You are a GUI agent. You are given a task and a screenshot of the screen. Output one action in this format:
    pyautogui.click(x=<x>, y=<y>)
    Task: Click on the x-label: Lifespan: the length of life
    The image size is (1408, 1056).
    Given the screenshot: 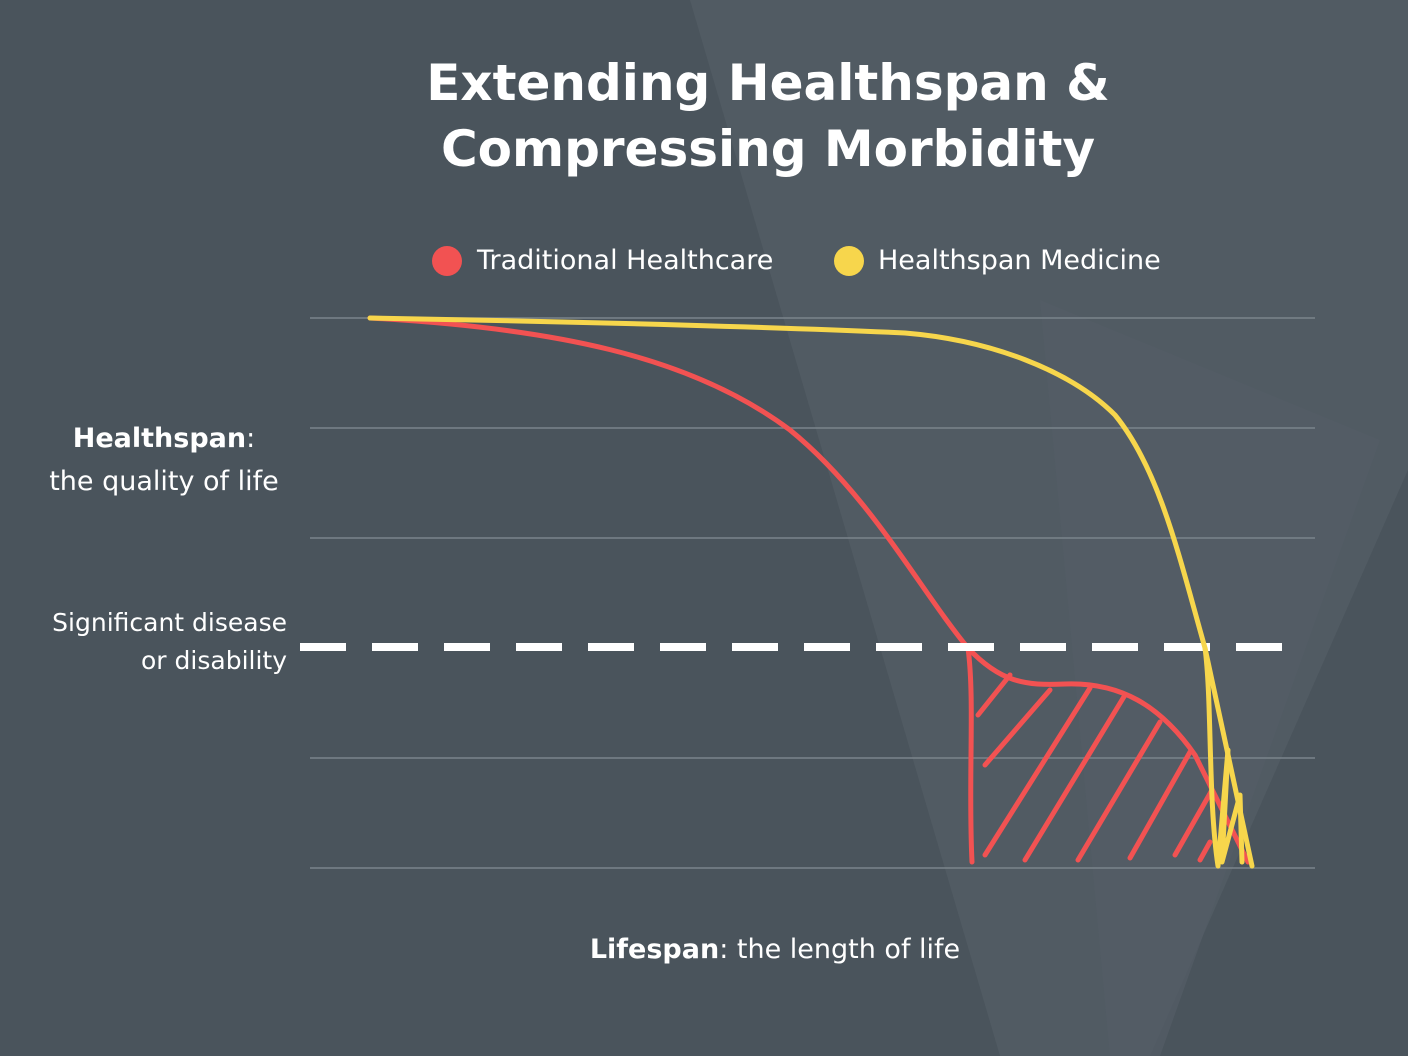 What is the action you would take?
    pyautogui.click(x=775, y=949)
    